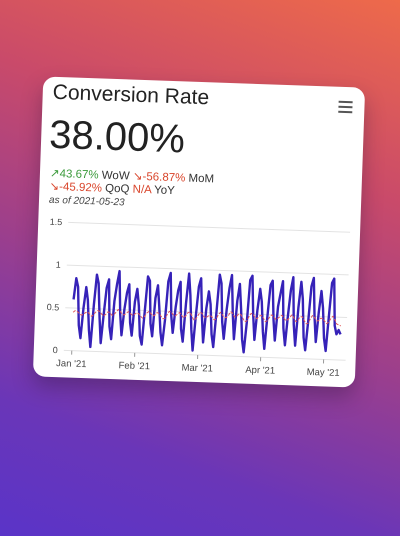  Describe the element at coordinates (207, 318) in the screenshot. I see `series-line-smoothed` at that location.